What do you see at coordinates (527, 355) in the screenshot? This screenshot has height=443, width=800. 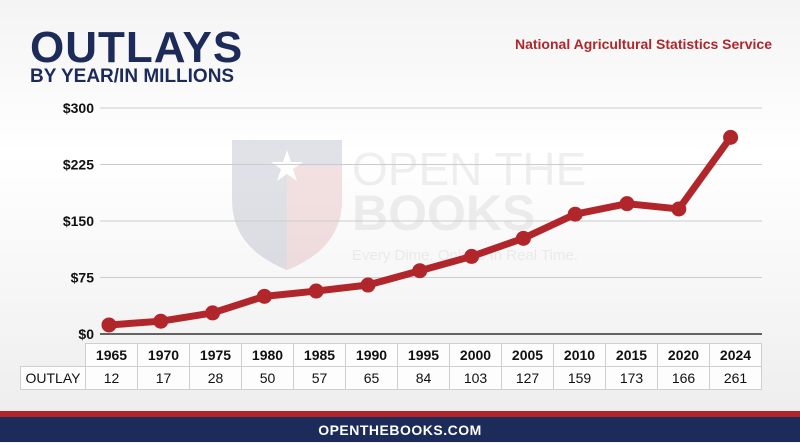 I see `x-tick-label: 2005` at bounding box center [527, 355].